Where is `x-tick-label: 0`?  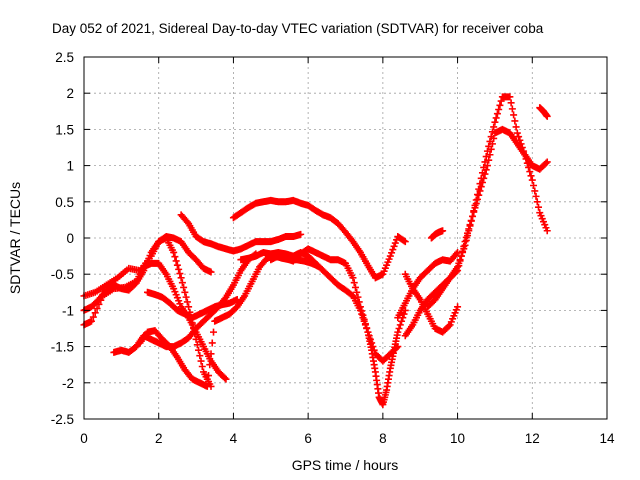
x-tick-label: 0 is located at coordinates (84, 438).